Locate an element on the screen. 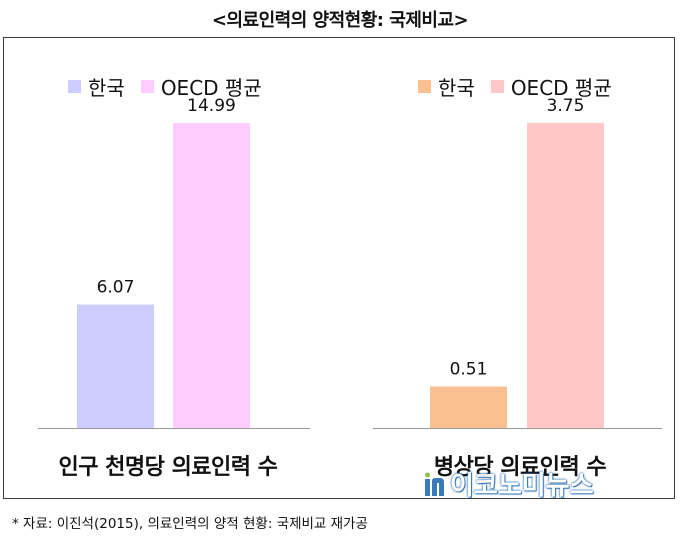 This screenshot has height=541, width=680. watermark: 이코노미뉴스 is located at coordinates (509, 483).